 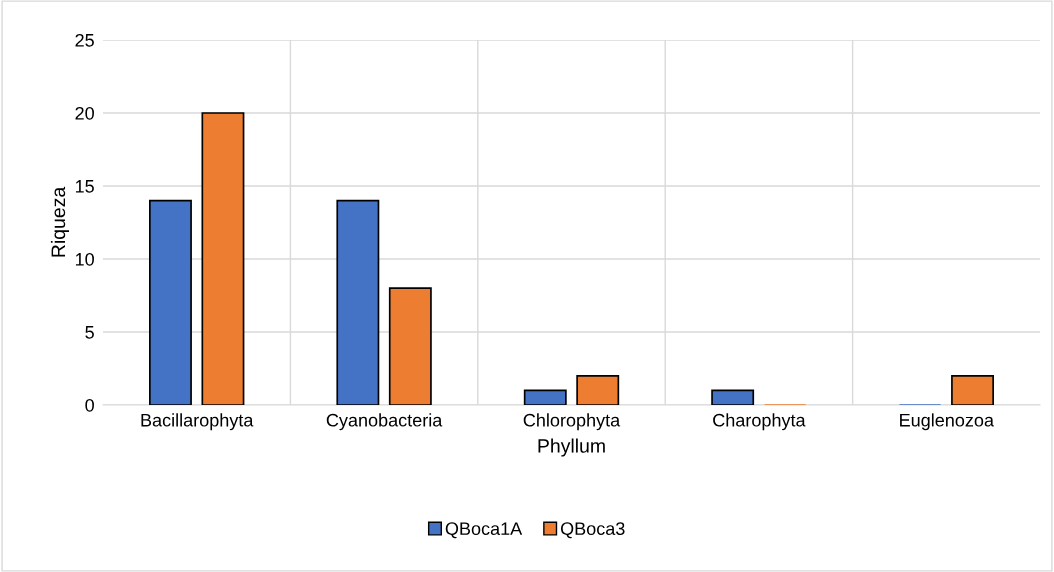 I want to click on x-tick-label: Bacillarophyta, so click(x=197, y=422).